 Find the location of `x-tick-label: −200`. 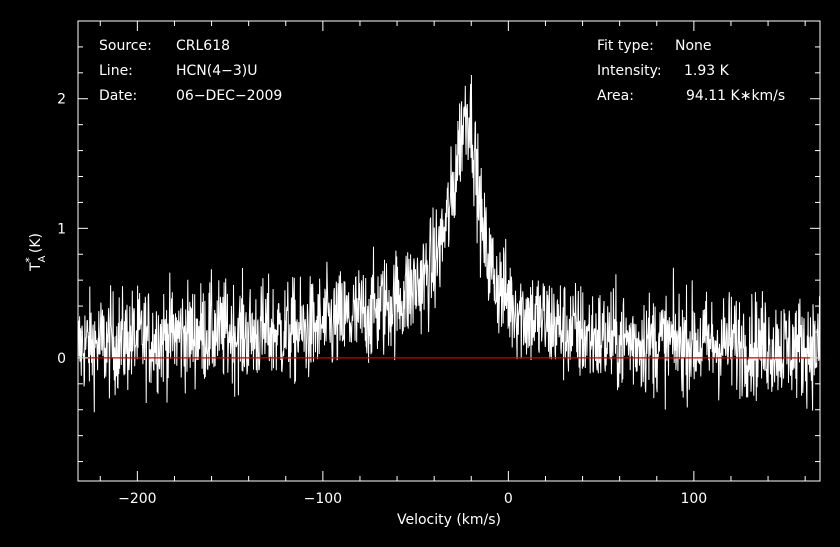

x-tick-label: −200 is located at coordinates (137, 499).